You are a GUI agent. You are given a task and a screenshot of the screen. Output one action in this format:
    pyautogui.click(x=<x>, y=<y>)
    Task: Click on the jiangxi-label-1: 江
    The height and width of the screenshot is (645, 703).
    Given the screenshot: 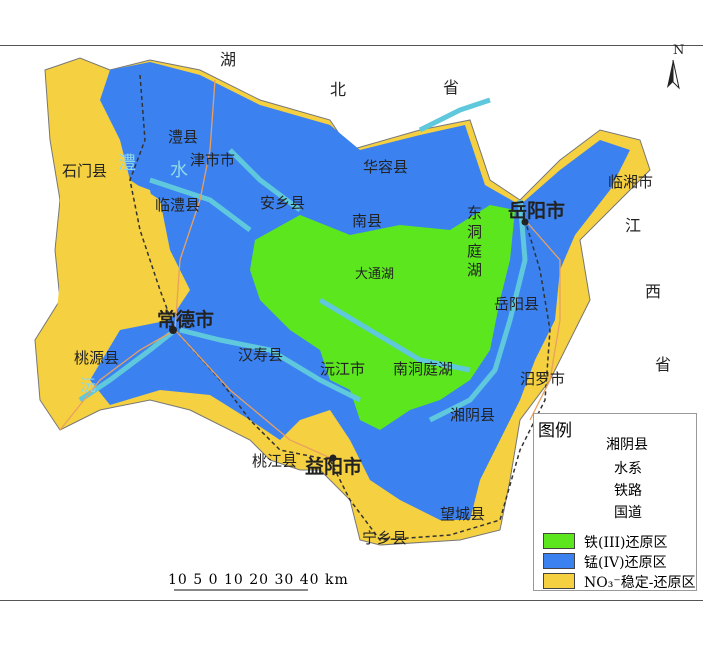 What is the action you would take?
    pyautogui.click(x=633, y=225)
    